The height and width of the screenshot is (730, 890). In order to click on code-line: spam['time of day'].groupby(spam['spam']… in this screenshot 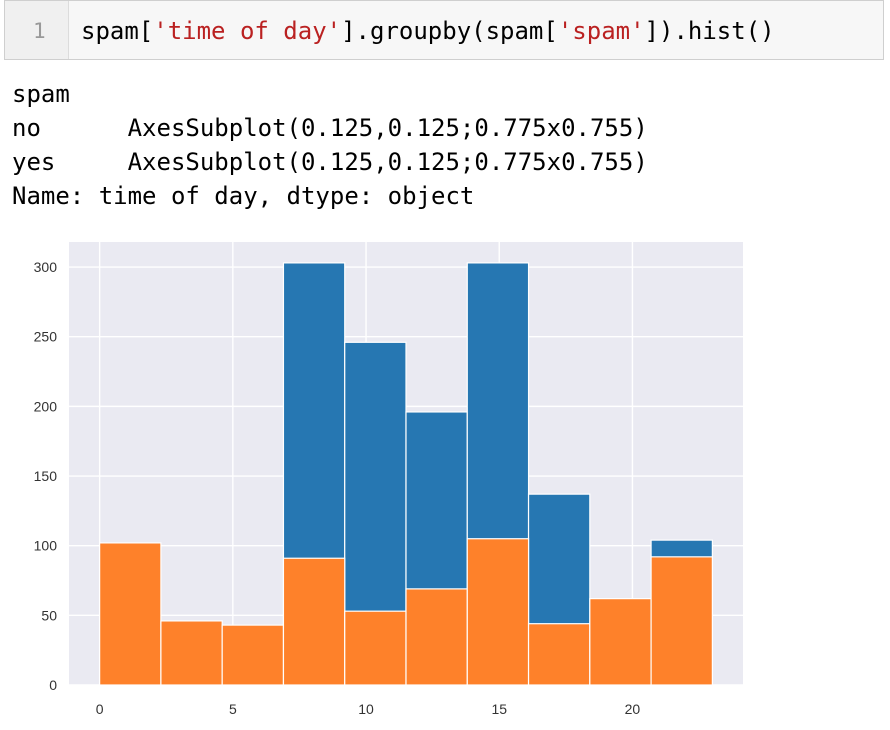, I will do `click(428, 31)`.